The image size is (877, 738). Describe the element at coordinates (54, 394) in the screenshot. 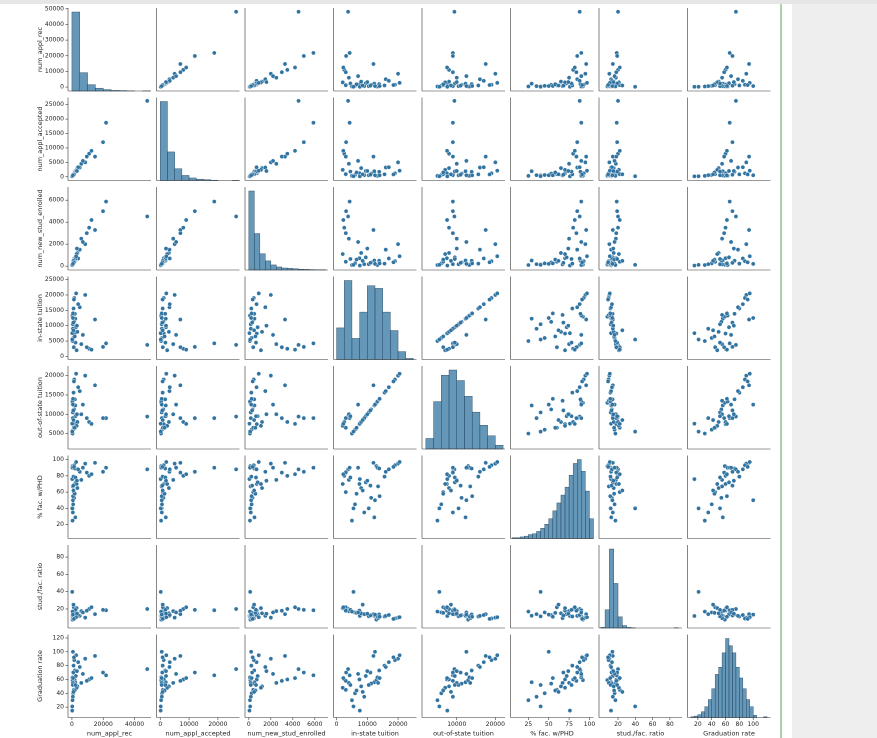

I see `y-tick-label: 15000` at that location.